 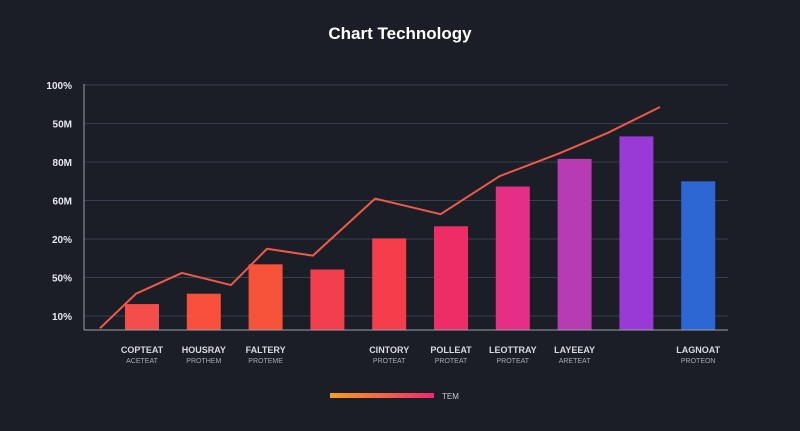 What do you see at coordinates (62, 202) in the screenshot?
I see `y-tick-label: 60M` at bounding box center [62, 202].